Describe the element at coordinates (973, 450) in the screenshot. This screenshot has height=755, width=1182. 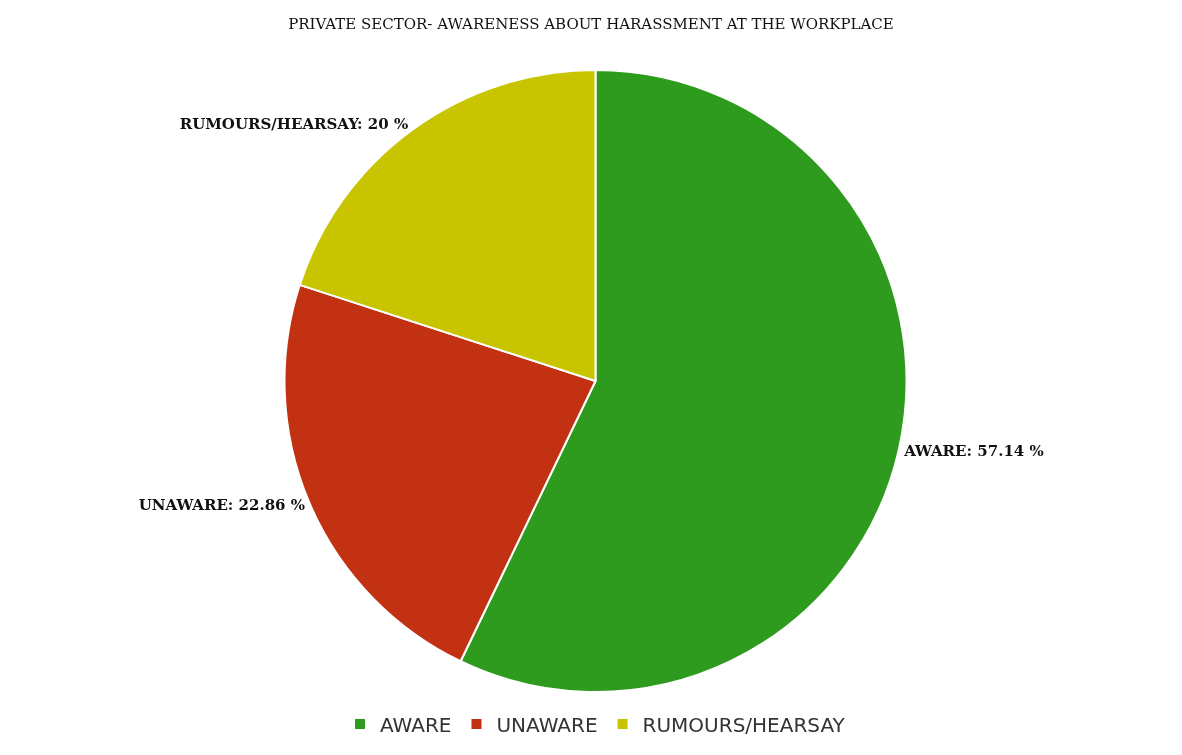
I see `data-label: AWARE: 57.14 %` at that location.